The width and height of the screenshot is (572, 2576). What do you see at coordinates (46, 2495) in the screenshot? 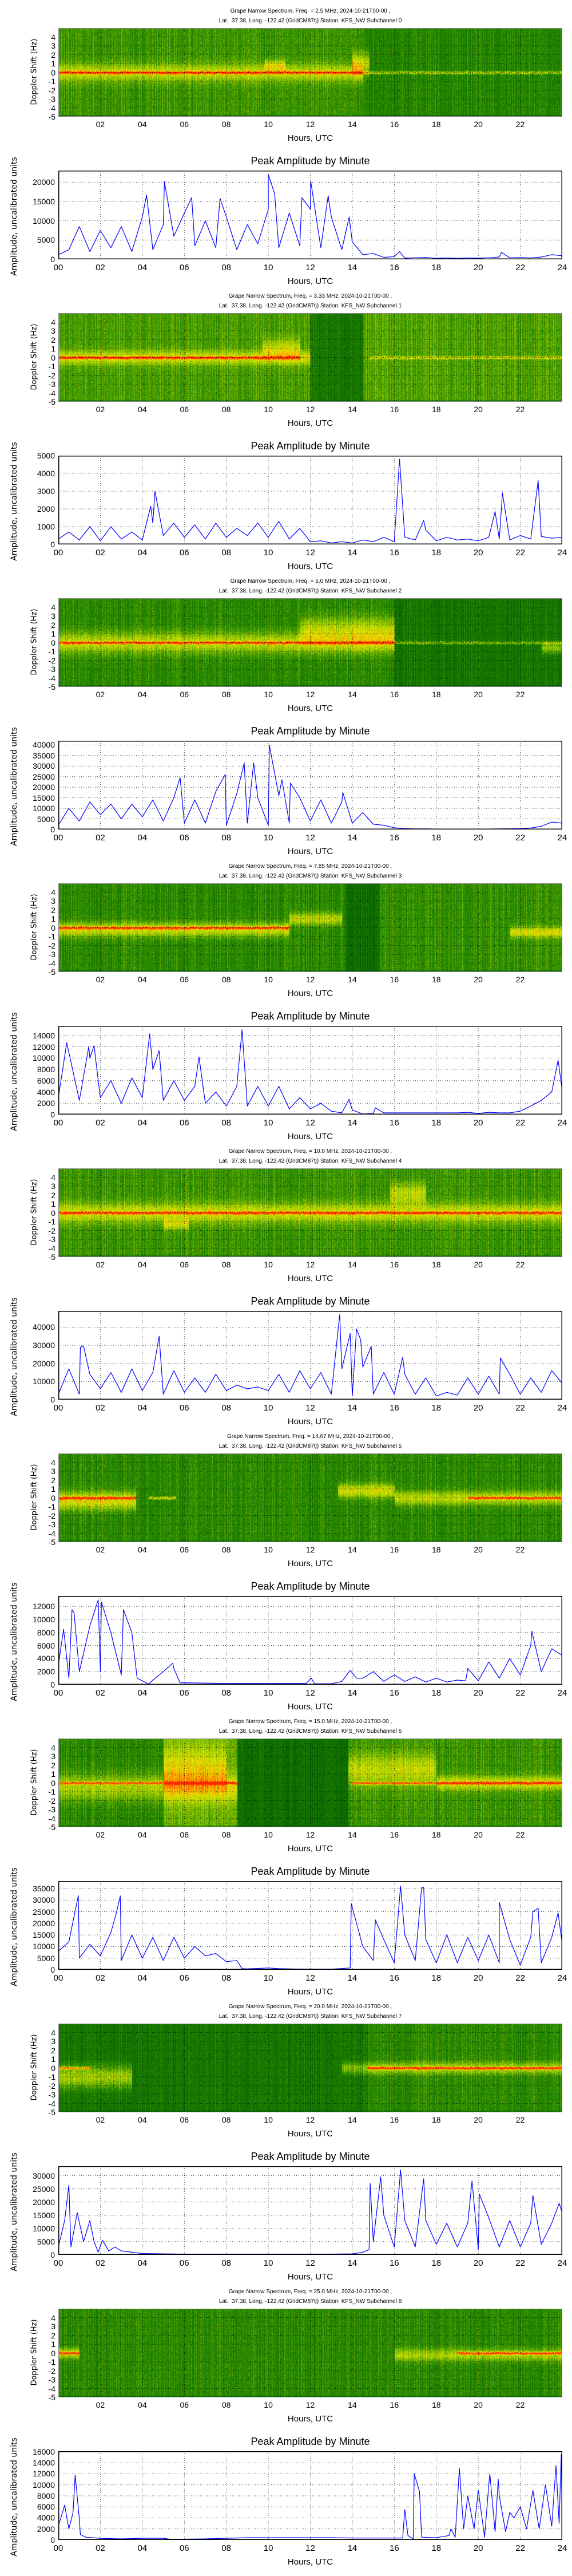
I see `amplitude-y-tick-label: 8000` at bounding box center [46, 2495].